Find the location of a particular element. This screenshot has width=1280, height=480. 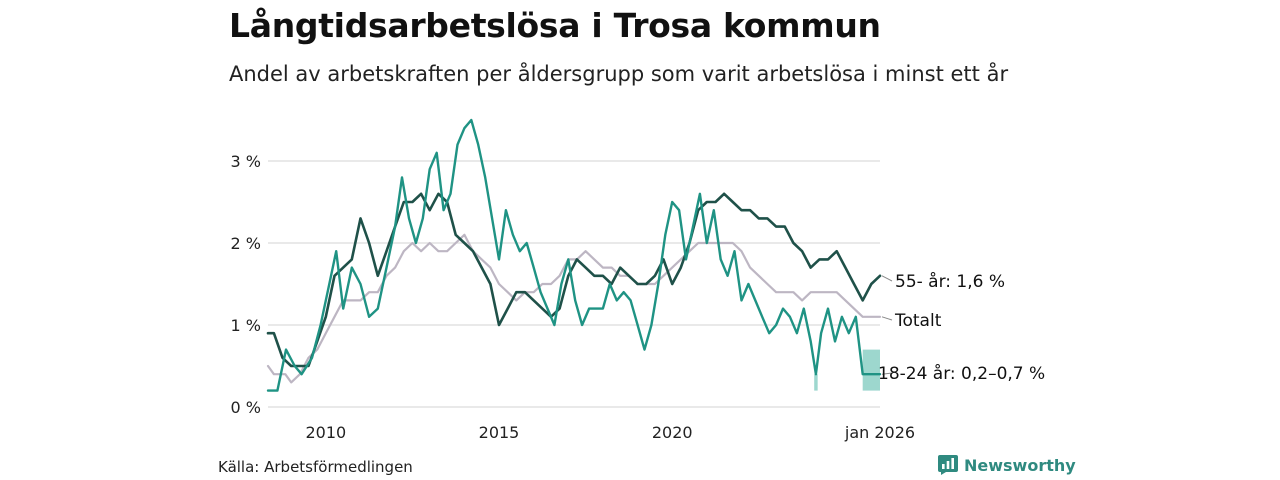

y-tick-label: 1 % is located at coordinates (246, 325).